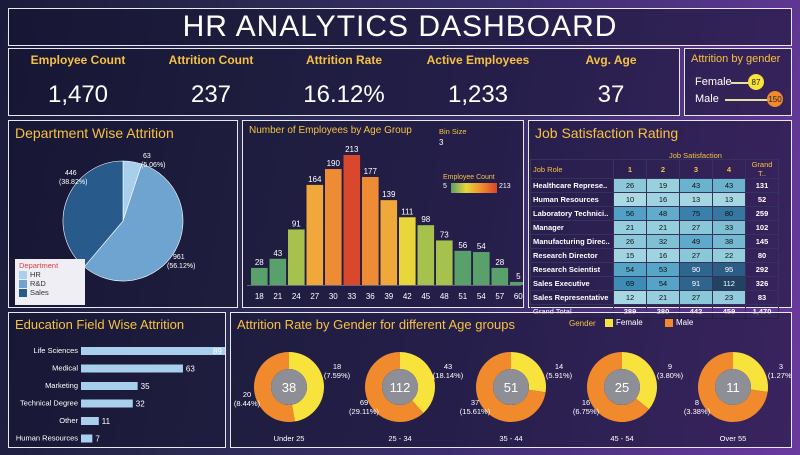 This screenshot has width=800, height=455. Describe the element at coordinates (707, 99) in the screenshot. I see `male-label: Male` at that location.